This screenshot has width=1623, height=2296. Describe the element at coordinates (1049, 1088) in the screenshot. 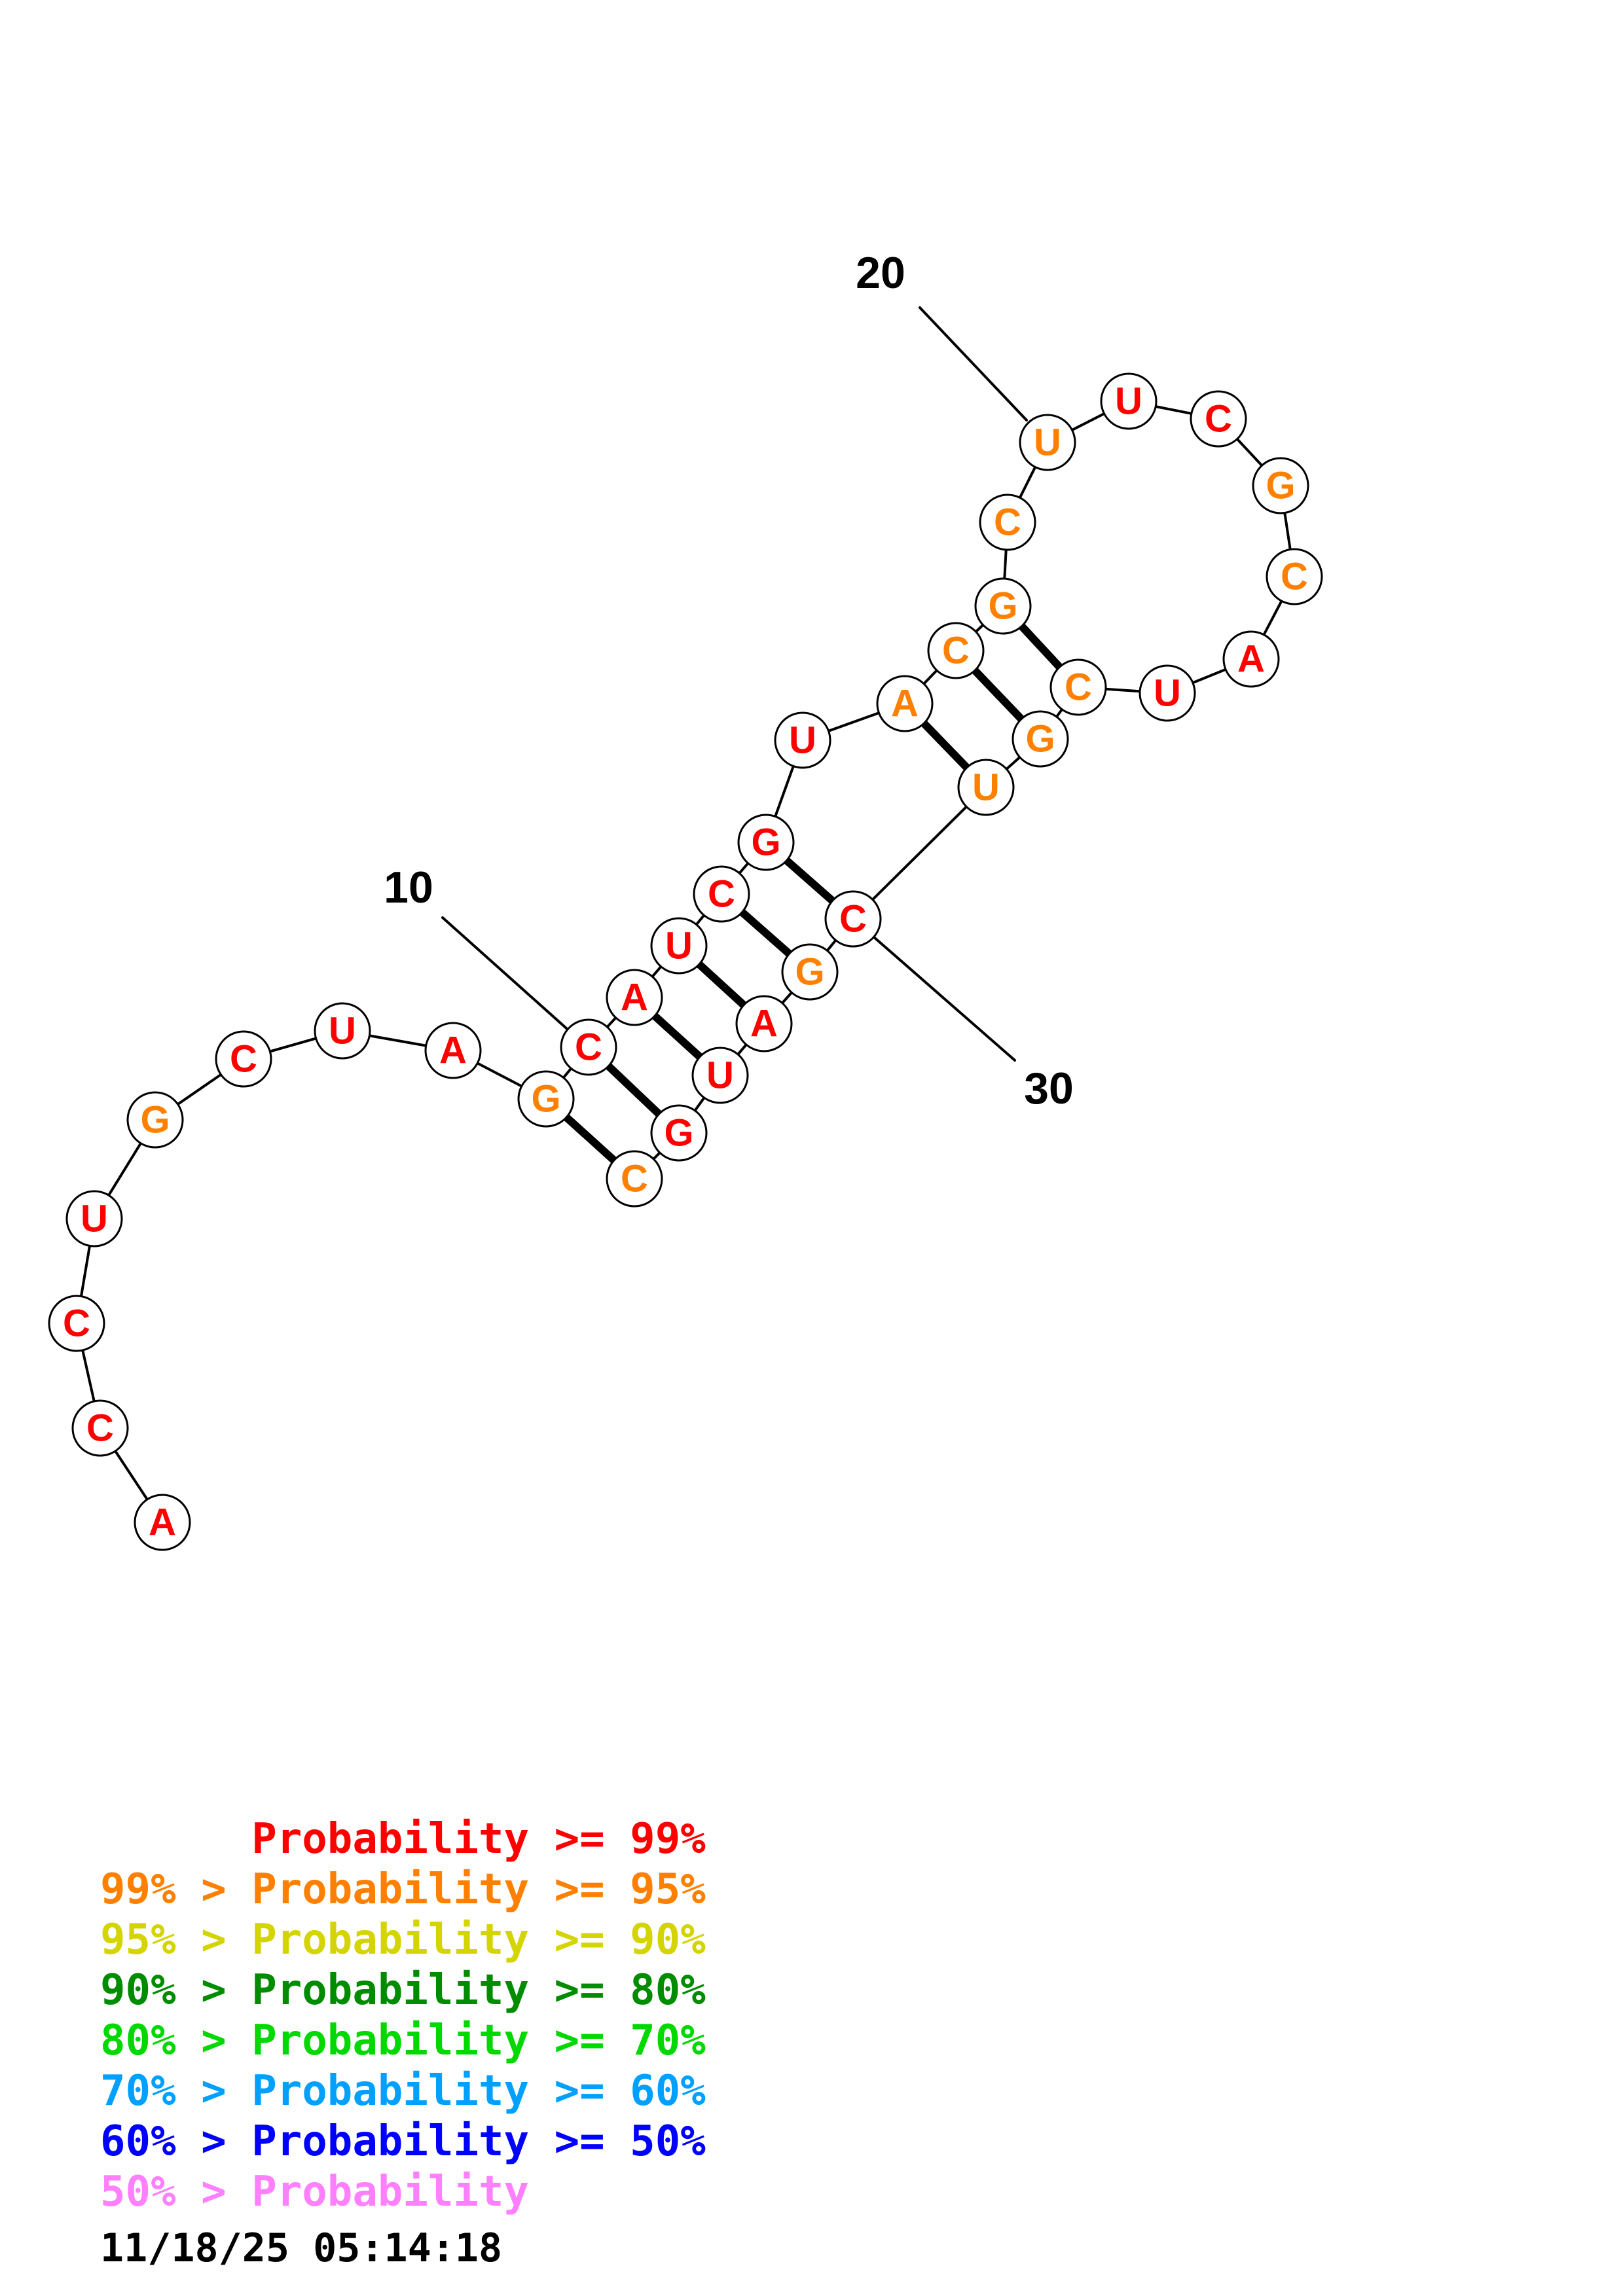

I see `position-label: 30` at that location.